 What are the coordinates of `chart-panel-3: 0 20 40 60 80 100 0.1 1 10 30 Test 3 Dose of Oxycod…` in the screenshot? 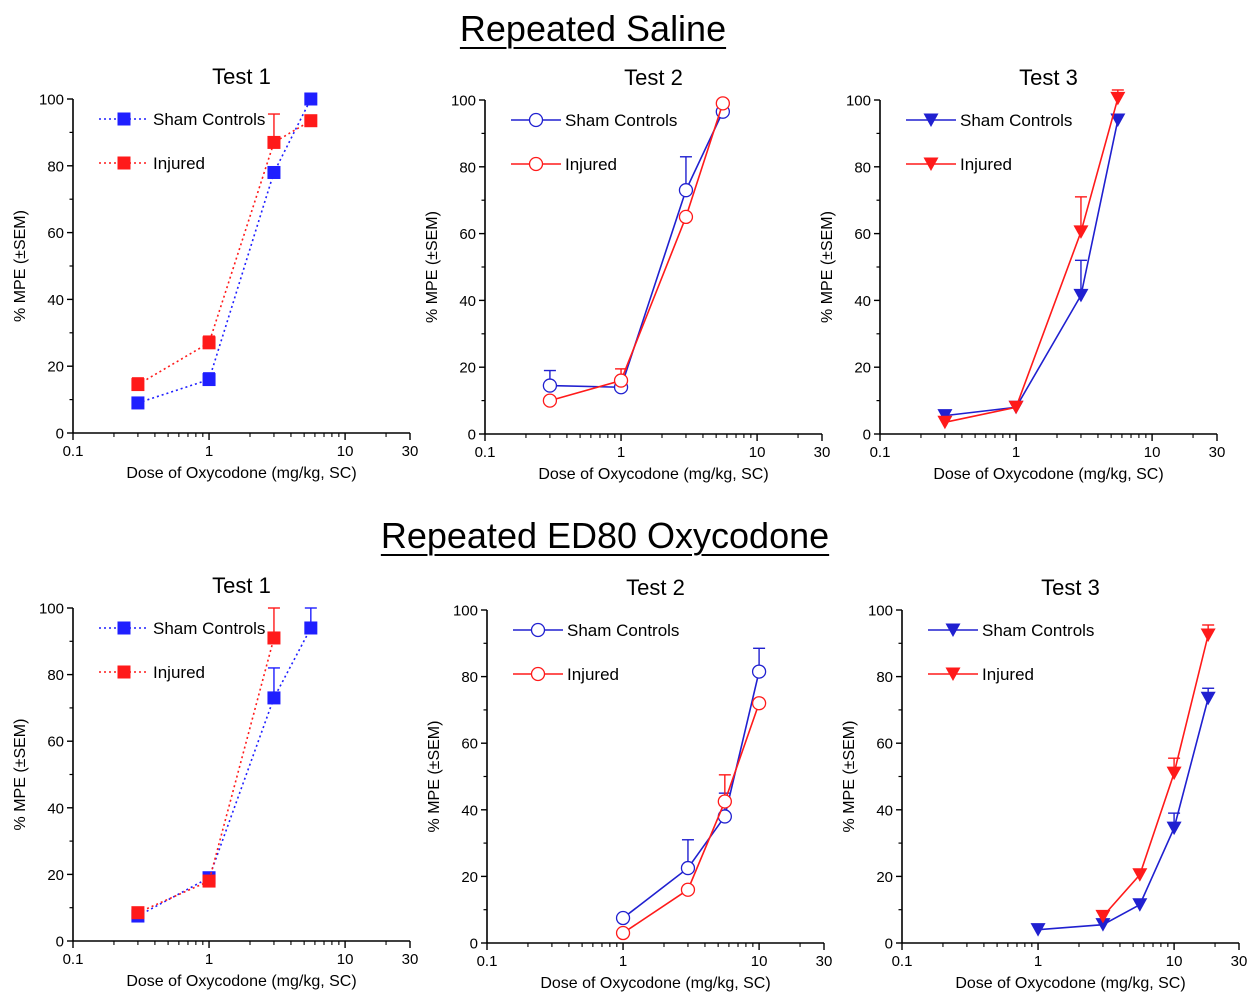 It's located at (1022, 274).